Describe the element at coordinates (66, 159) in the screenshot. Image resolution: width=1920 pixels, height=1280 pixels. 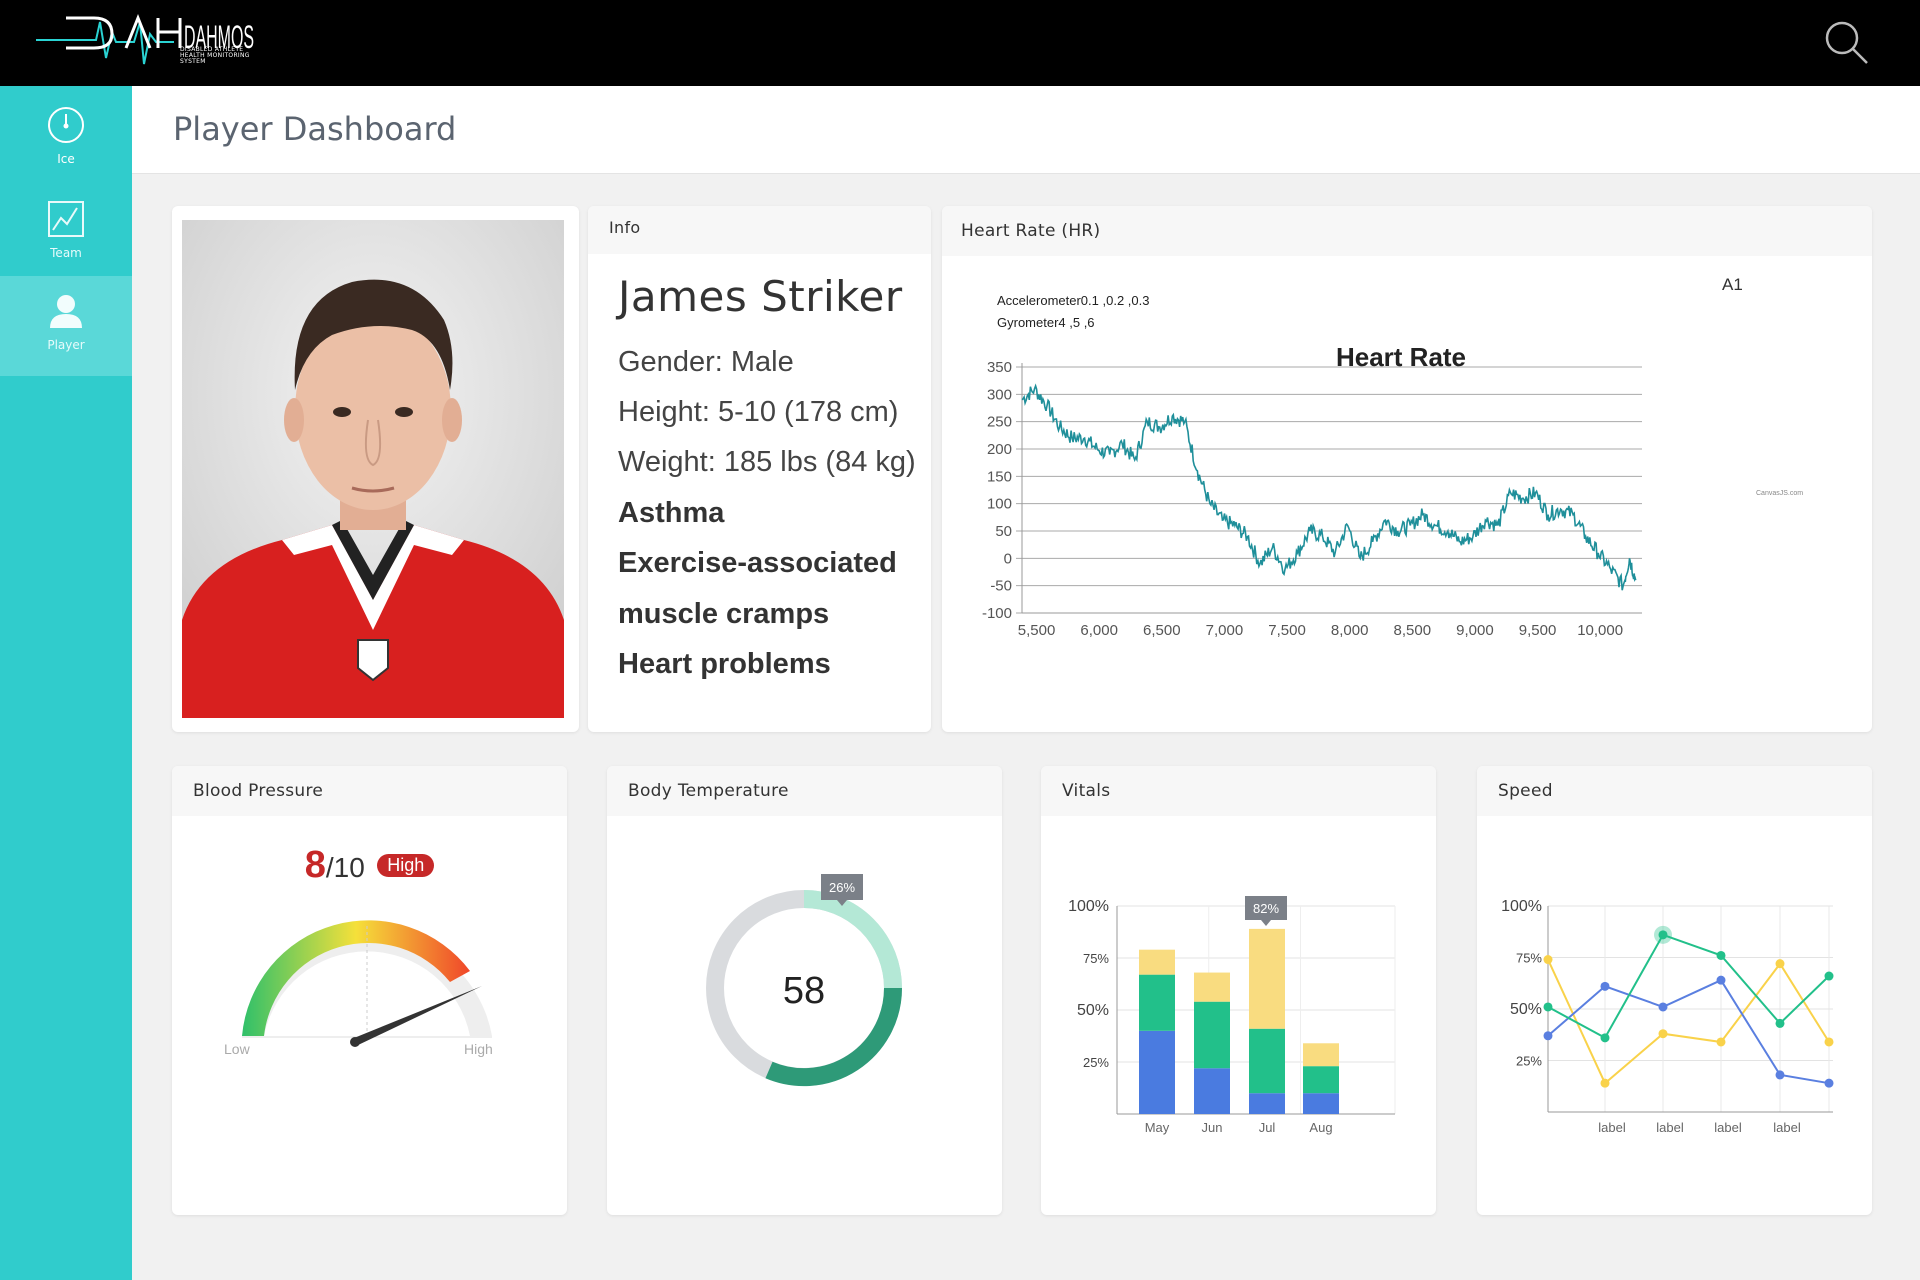
I see `sidebar-item-label: Ice` at that location.